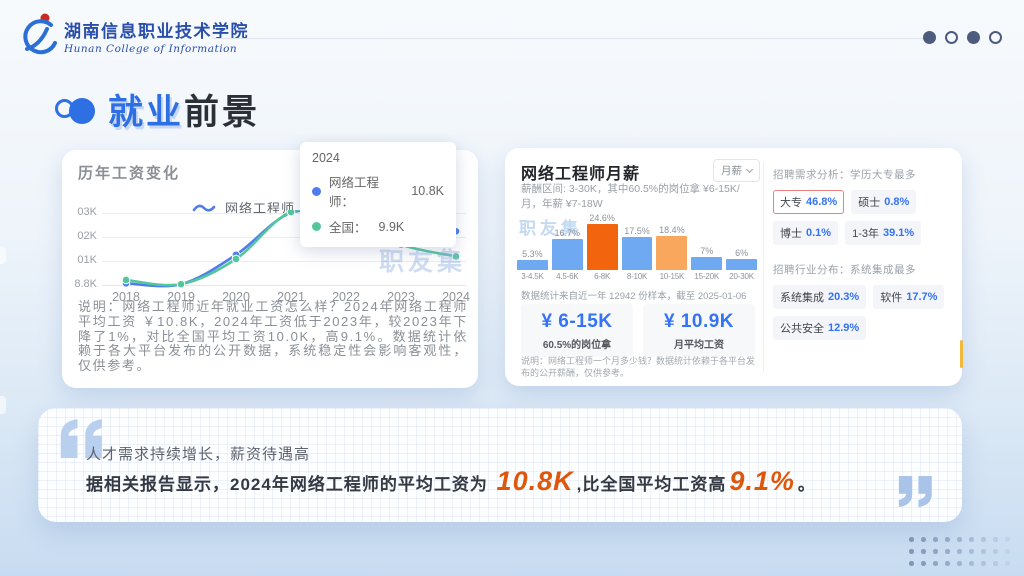 The height and width of the screenshot is (576, 1024). What do you see at coordinates (742, 259) in the screenshot?
I see `bar: 6%` at bounding box center [742, 259].